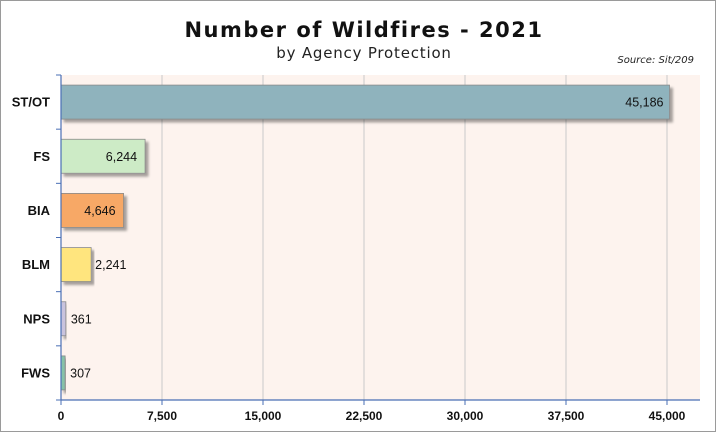 This screenshot has height=432, width=716. I want to click on x-tick-label: 15,000, so click(263, 416).